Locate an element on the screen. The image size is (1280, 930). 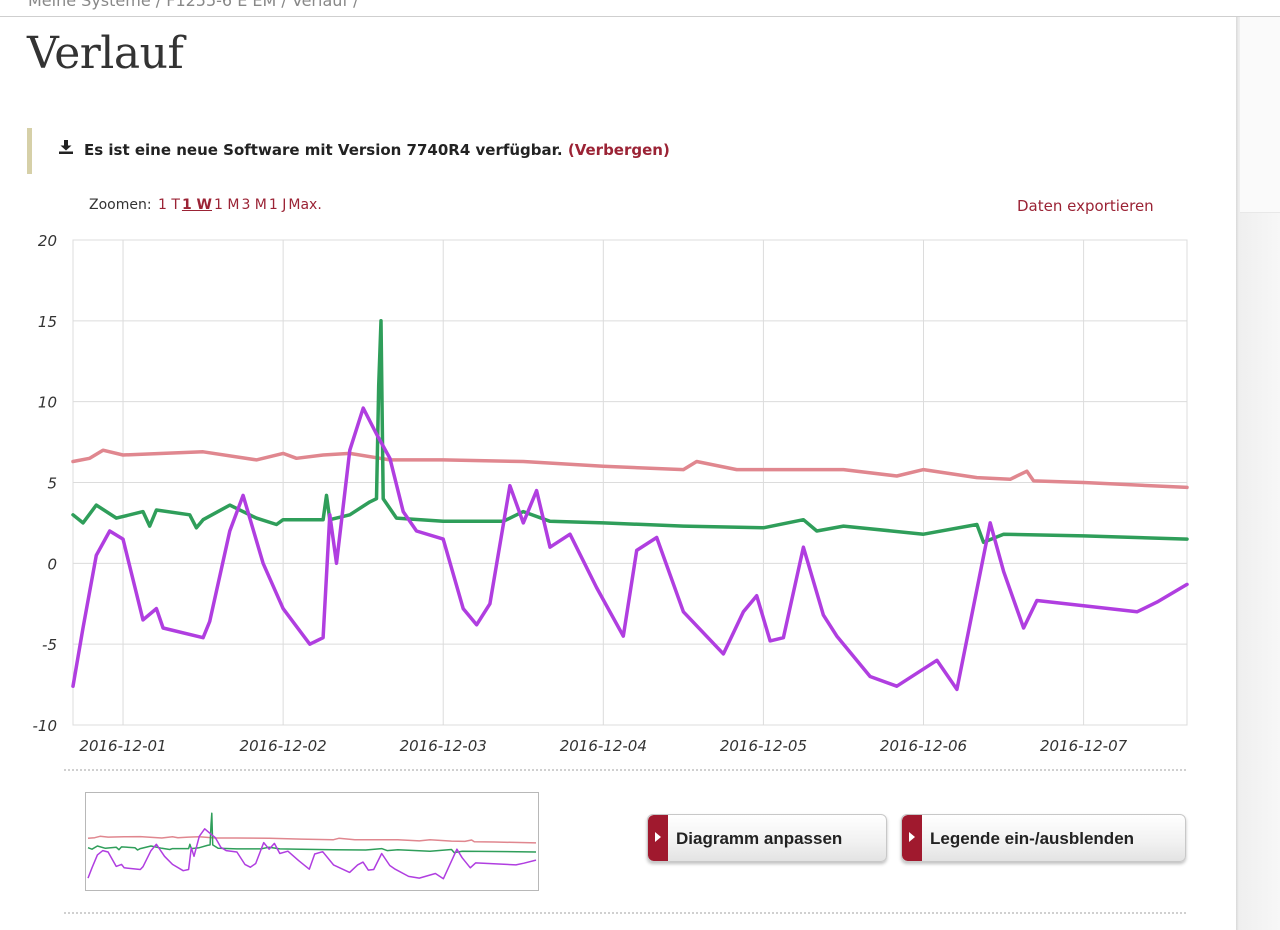
zoom-option-2: 1 M is located at coordinates (227, 205).